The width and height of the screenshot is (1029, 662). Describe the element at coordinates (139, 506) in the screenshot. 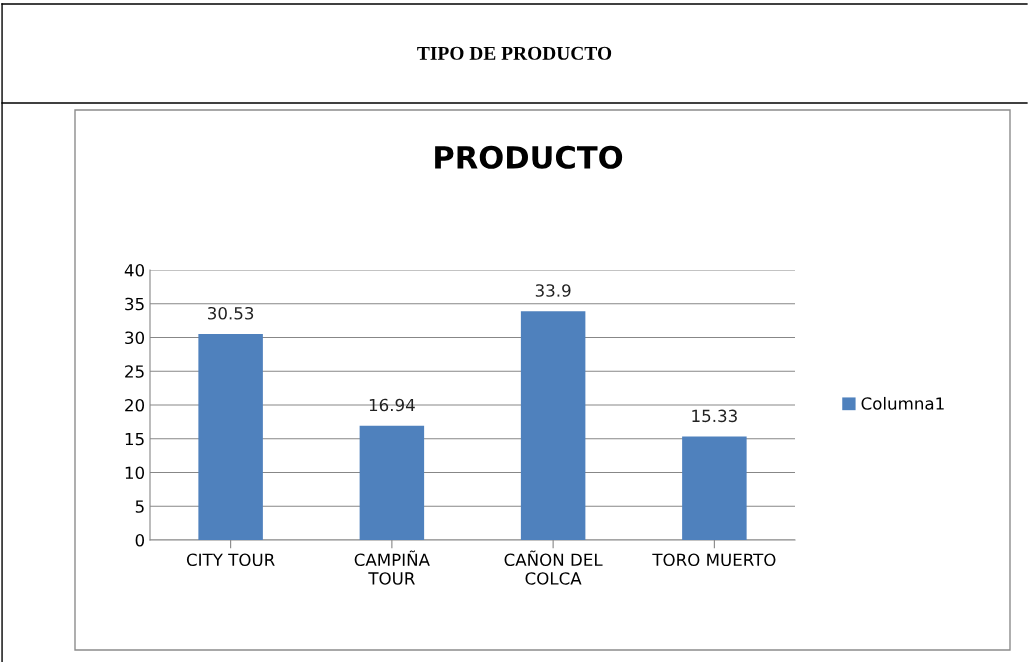

I see `y-tick-label: 5` at that location.